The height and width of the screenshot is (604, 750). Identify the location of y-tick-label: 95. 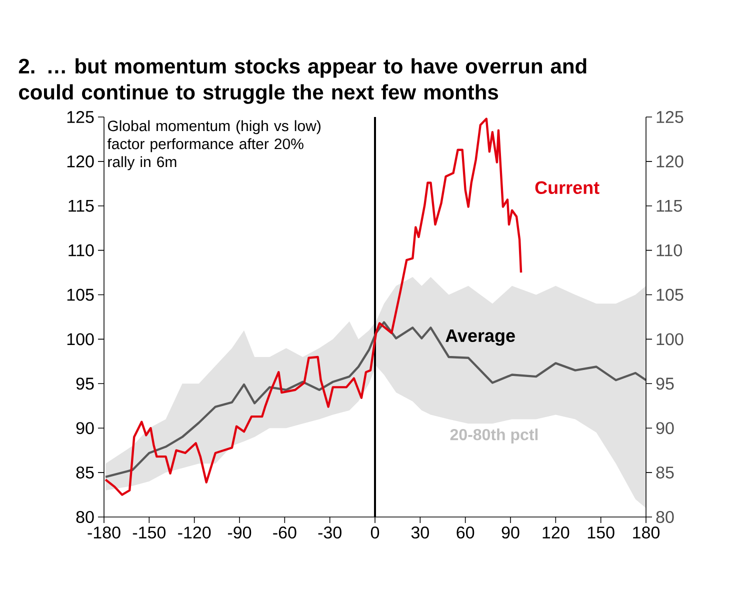
(665, 384).